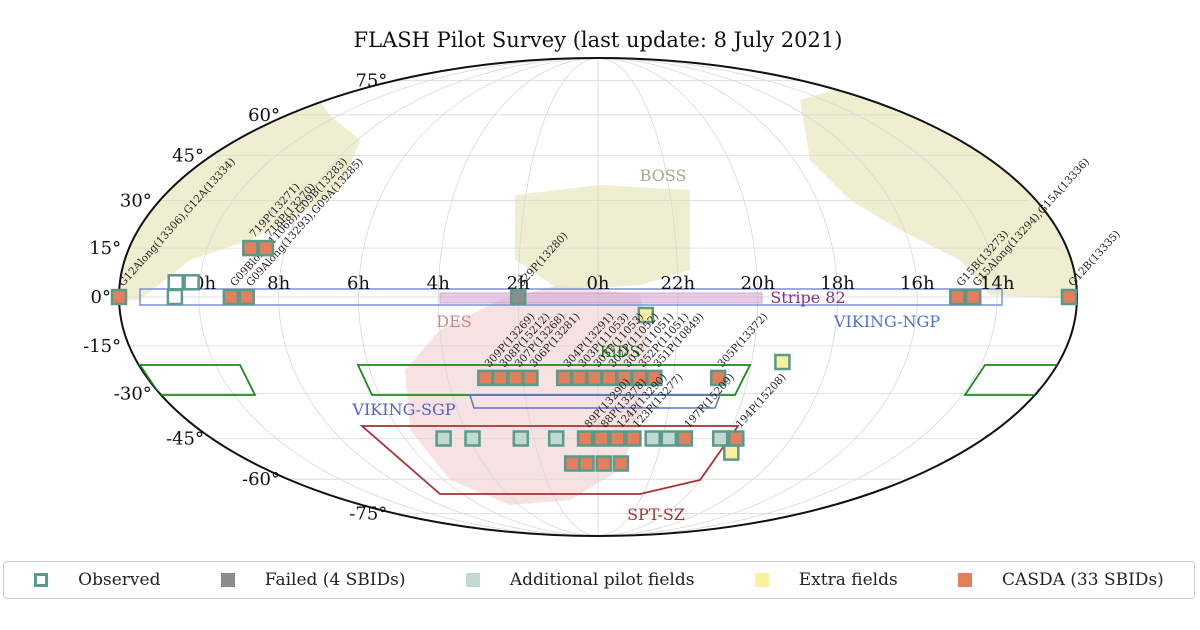 Image resolution: width=1200 pixels, height=630 pixels. What do you see at coordinates (837, 283) in the screenshot?
I see `ra-tick-label: 18h` at bounding box center [837, 283].